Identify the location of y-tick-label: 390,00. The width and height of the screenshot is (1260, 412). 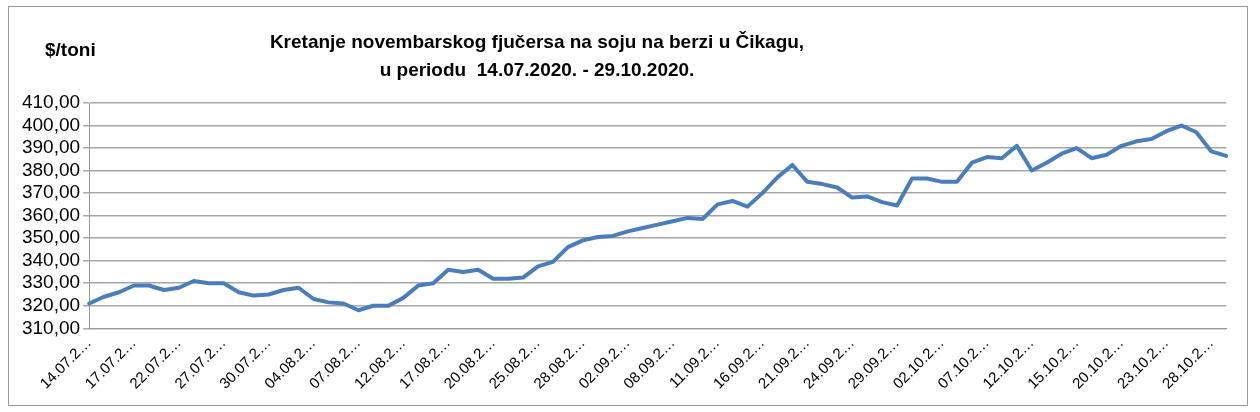
(51, 147).